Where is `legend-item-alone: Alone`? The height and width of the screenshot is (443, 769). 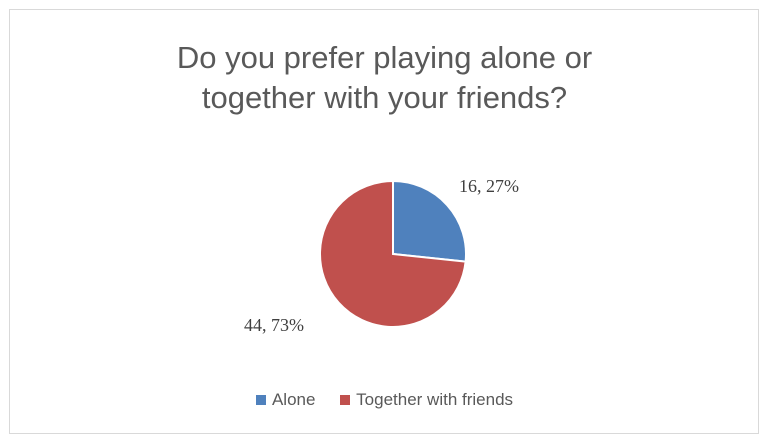
legend-item-alone: Alone is located at coordinates (285, 400).